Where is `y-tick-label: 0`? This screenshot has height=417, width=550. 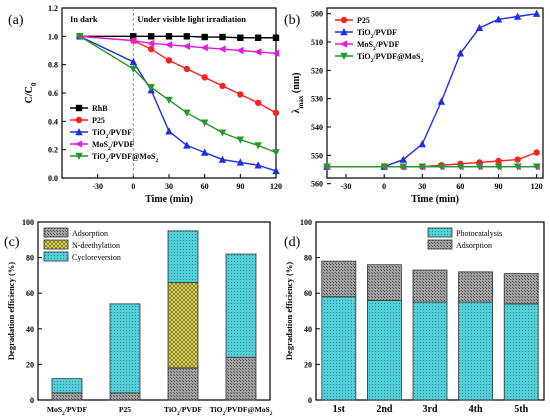
y-tick-label: 0 is located at coordinates (310, 400).